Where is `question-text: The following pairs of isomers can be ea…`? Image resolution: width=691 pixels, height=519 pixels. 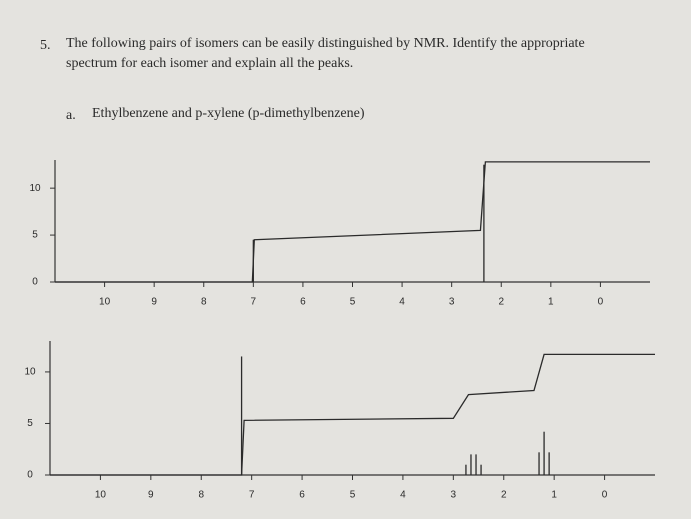 question-text: The following pairs of isomers can be ea… is located at coordinates (325, 43).